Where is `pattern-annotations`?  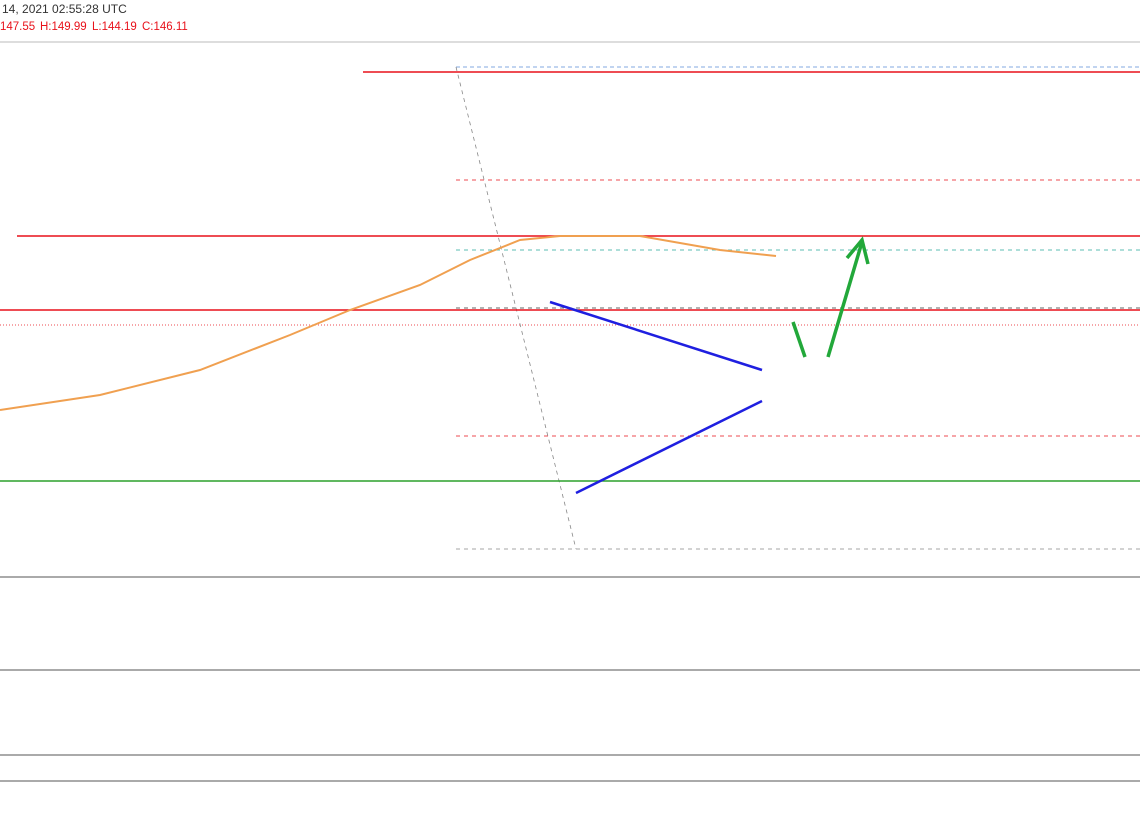 pattern-annotations is located at coordinates (709, 365).